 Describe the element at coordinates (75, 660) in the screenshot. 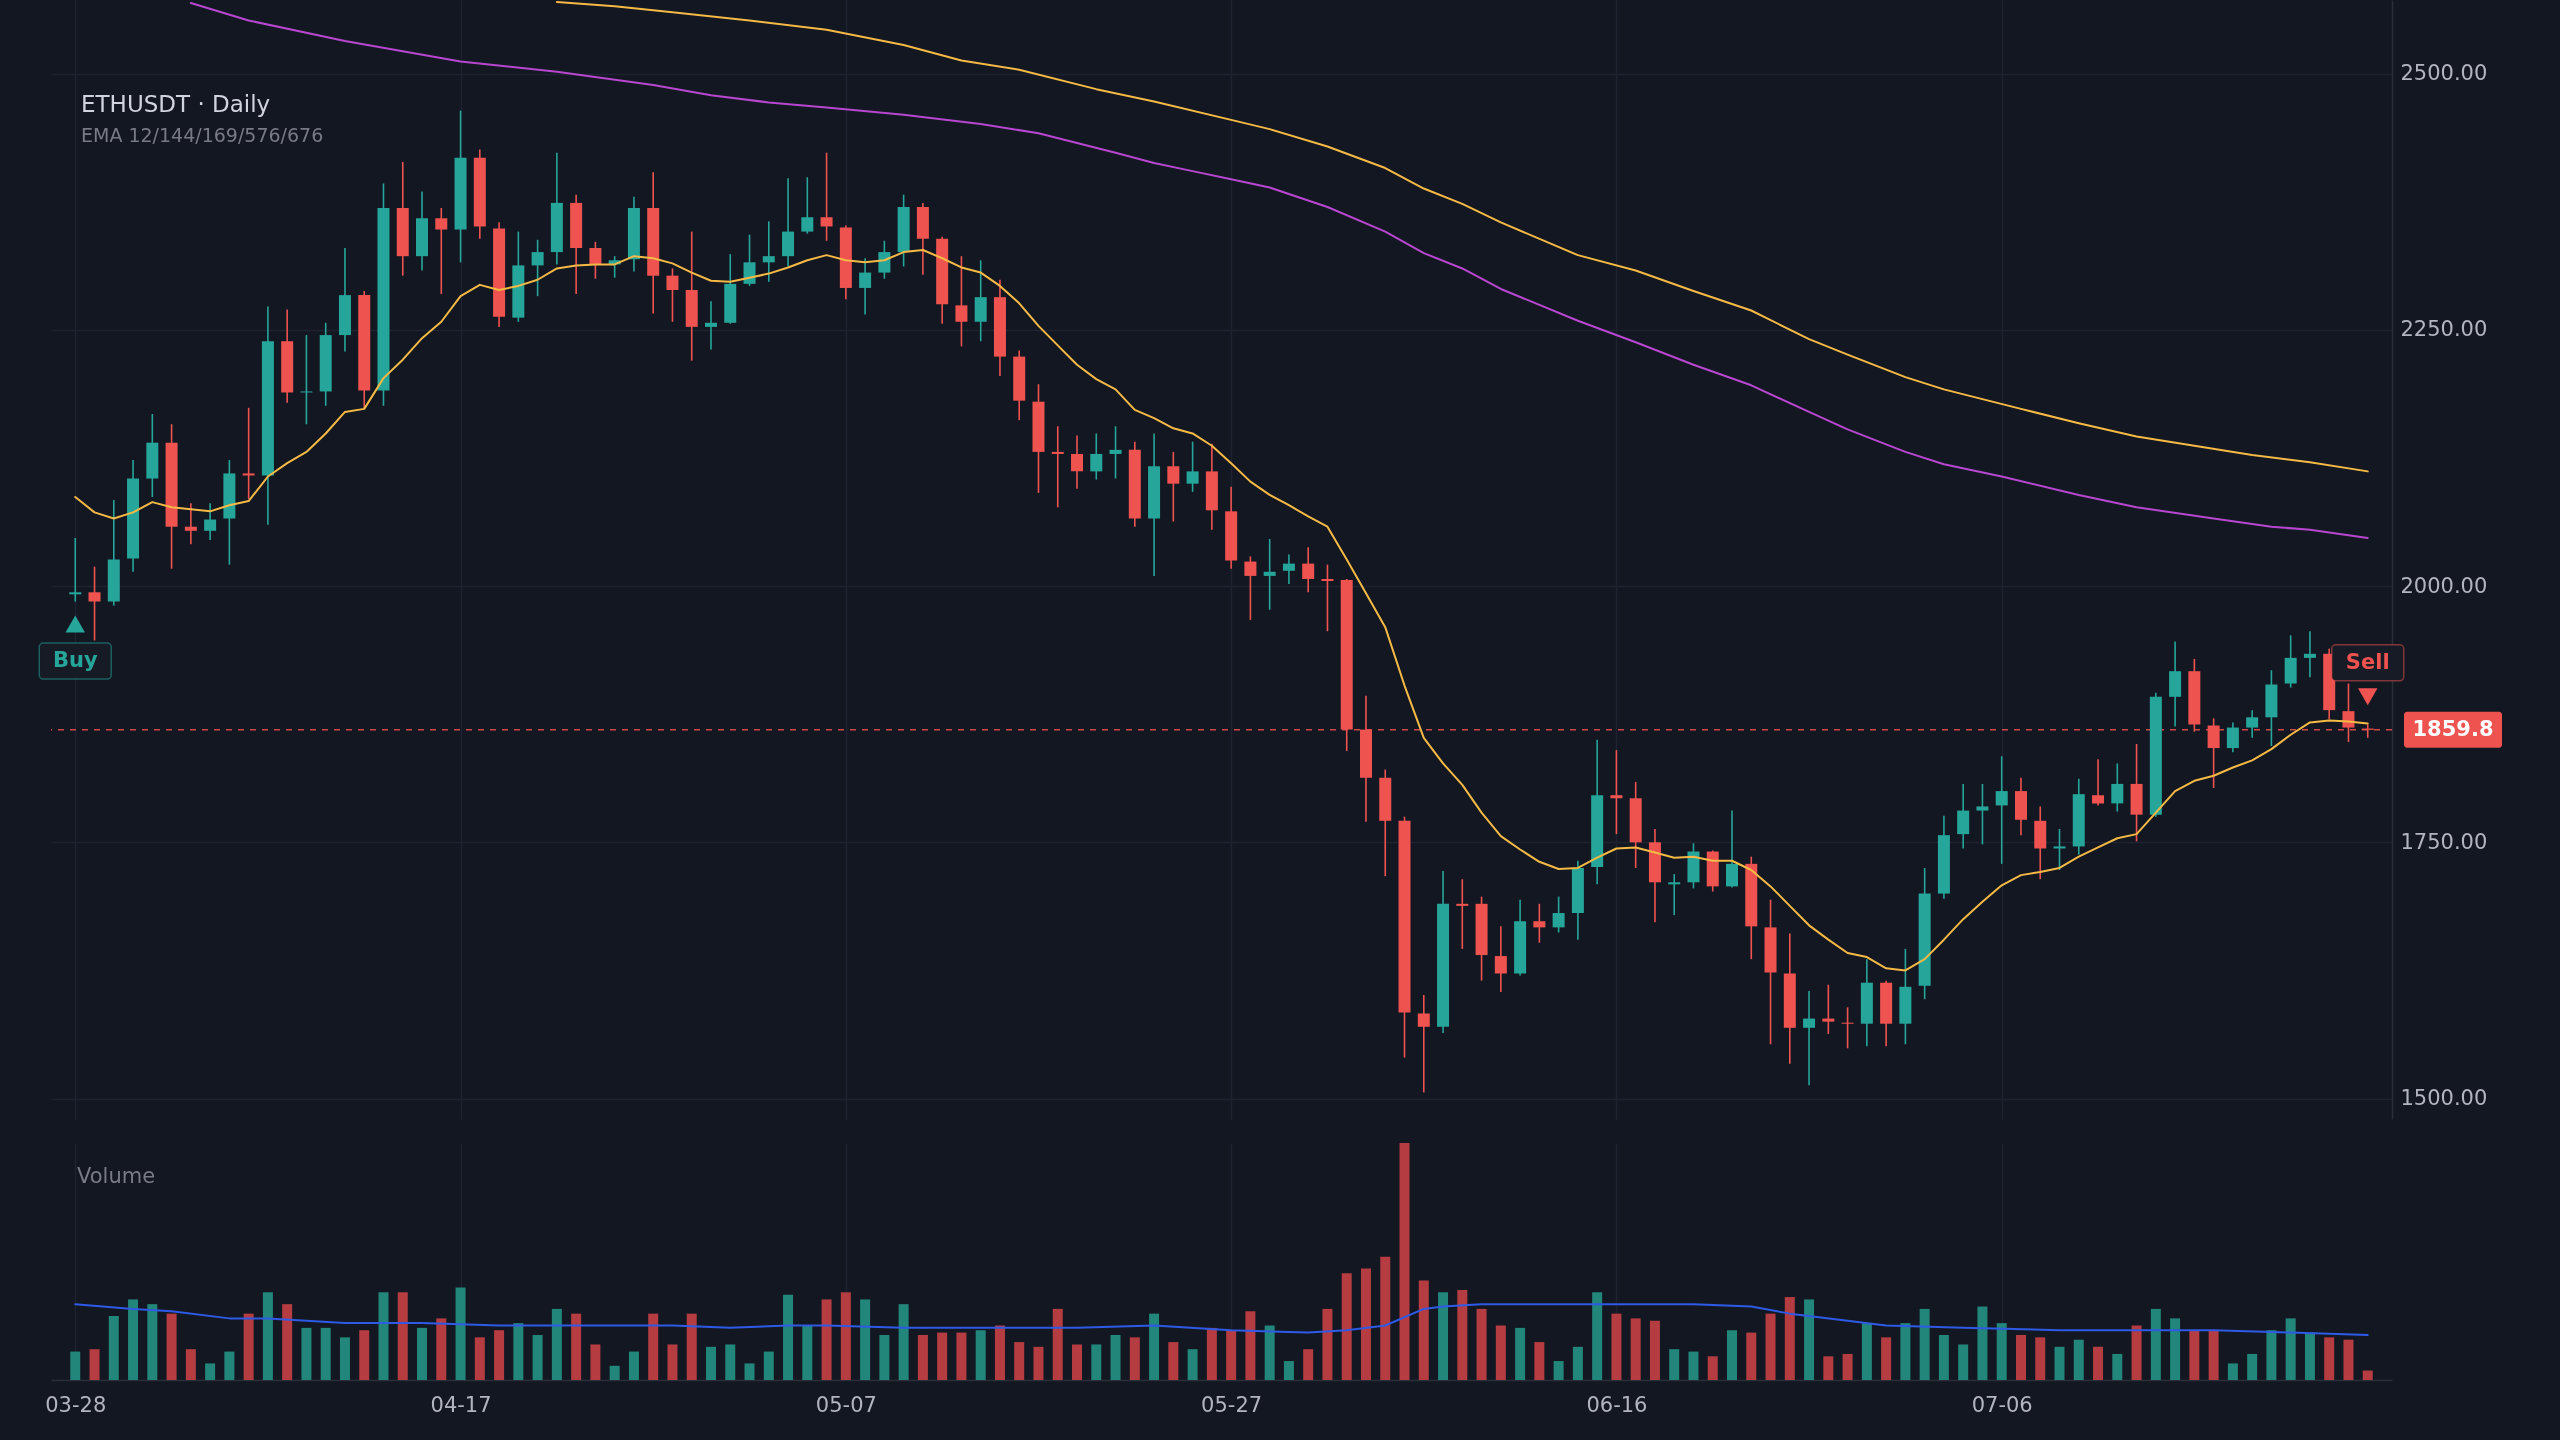

I see `annotation: Buy` at that location.